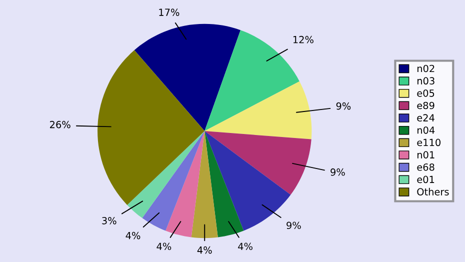 This screenshot has width=465, height=262. What do you see at coordinates (425, 180) in the screenshot?
I see `legend-label: e01` at bounding box center [425, 180].